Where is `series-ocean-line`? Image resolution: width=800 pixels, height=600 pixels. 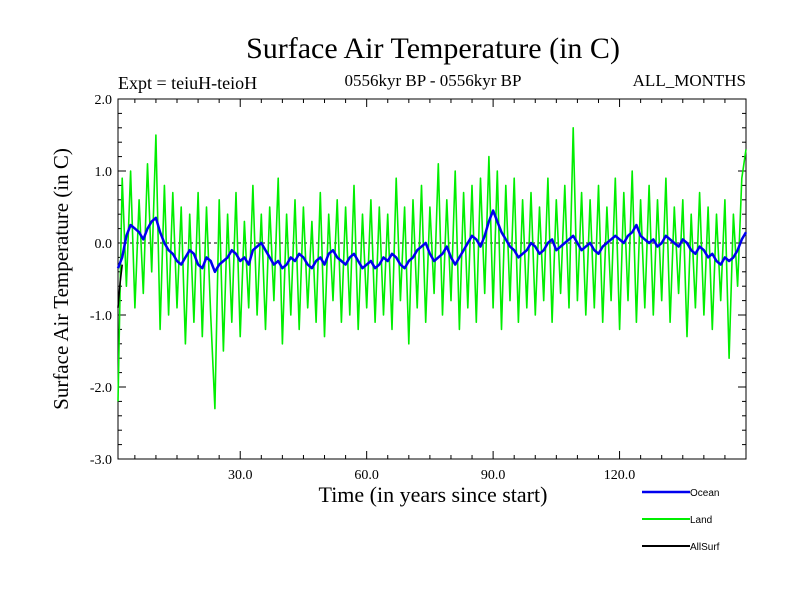 series-ocean-line is located at coordinates (432, 241).